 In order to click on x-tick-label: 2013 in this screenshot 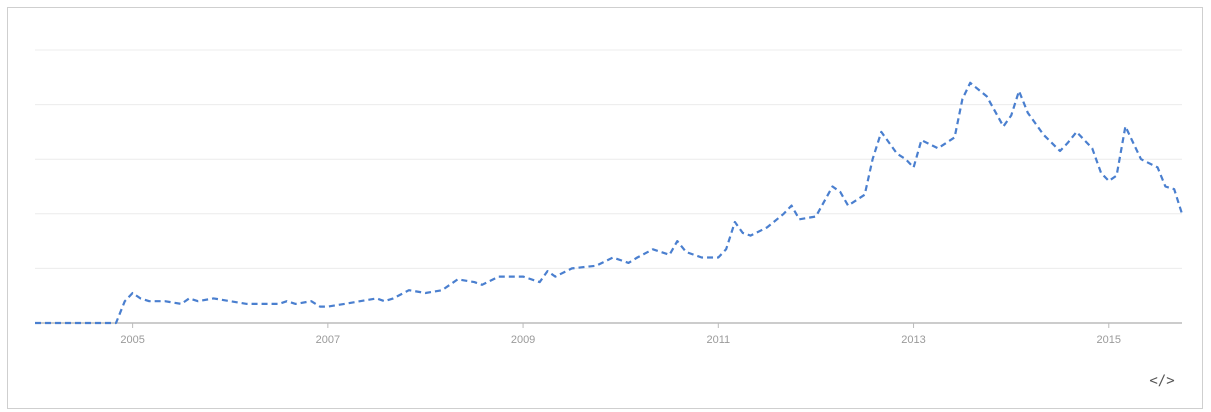, I will do `click(913, 340)`.